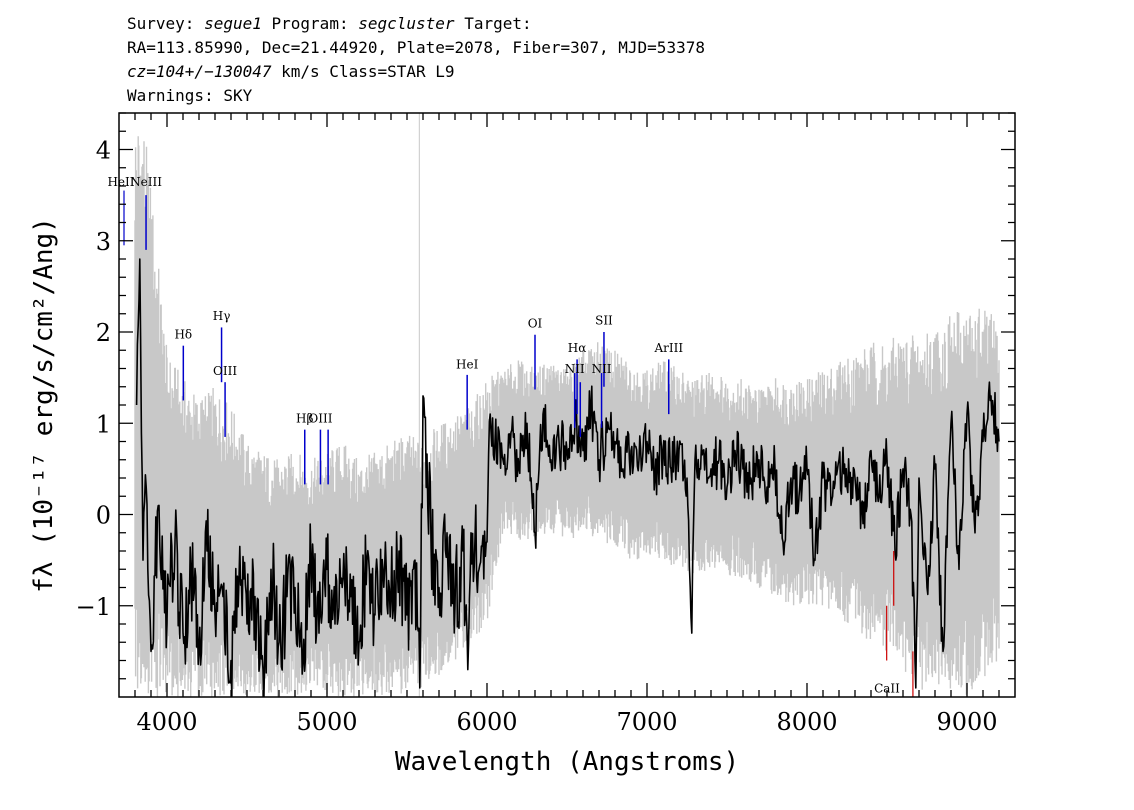 The width and height of the screenshot is (1134, 810). I want to click on survey-label: Survey:, so click(161, 23).